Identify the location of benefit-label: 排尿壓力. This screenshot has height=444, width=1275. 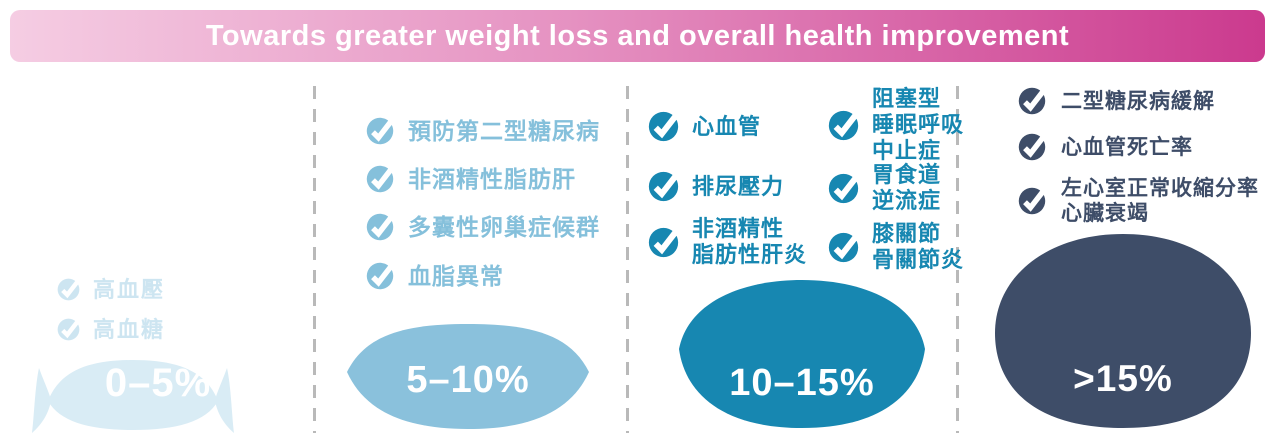
(738, 186).